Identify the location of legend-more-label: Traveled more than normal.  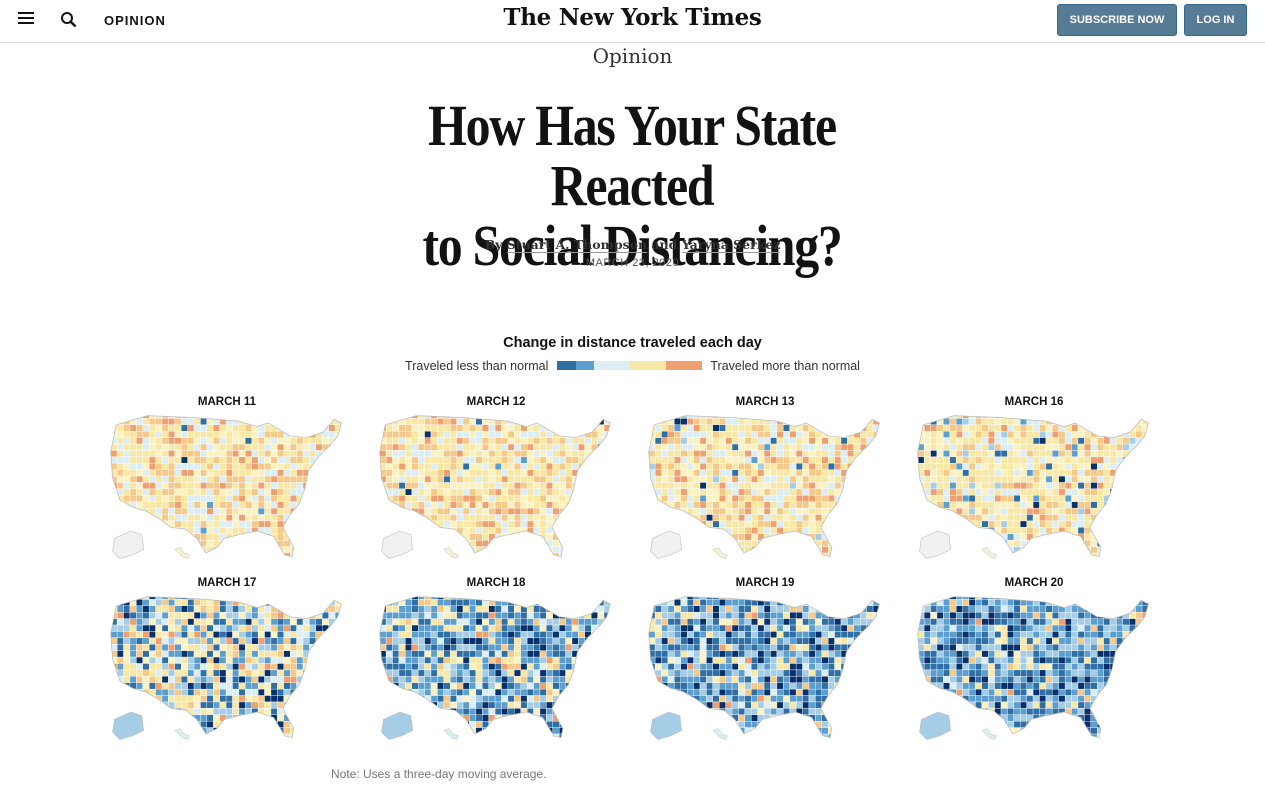
(785, 365).